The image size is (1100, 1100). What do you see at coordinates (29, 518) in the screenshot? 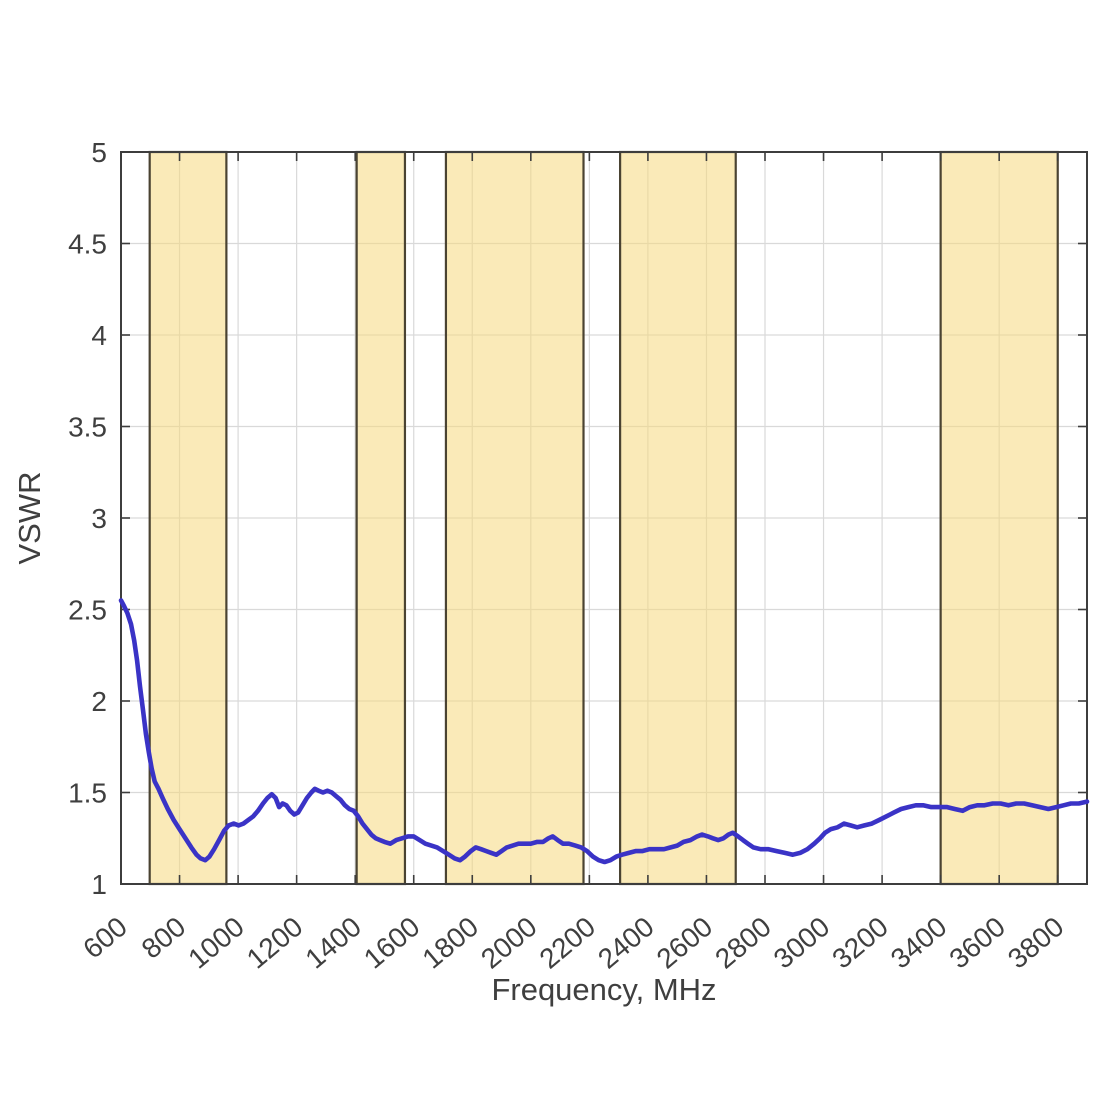
I see `y-axis-label: VSWR` at bounding box center [29, 518].